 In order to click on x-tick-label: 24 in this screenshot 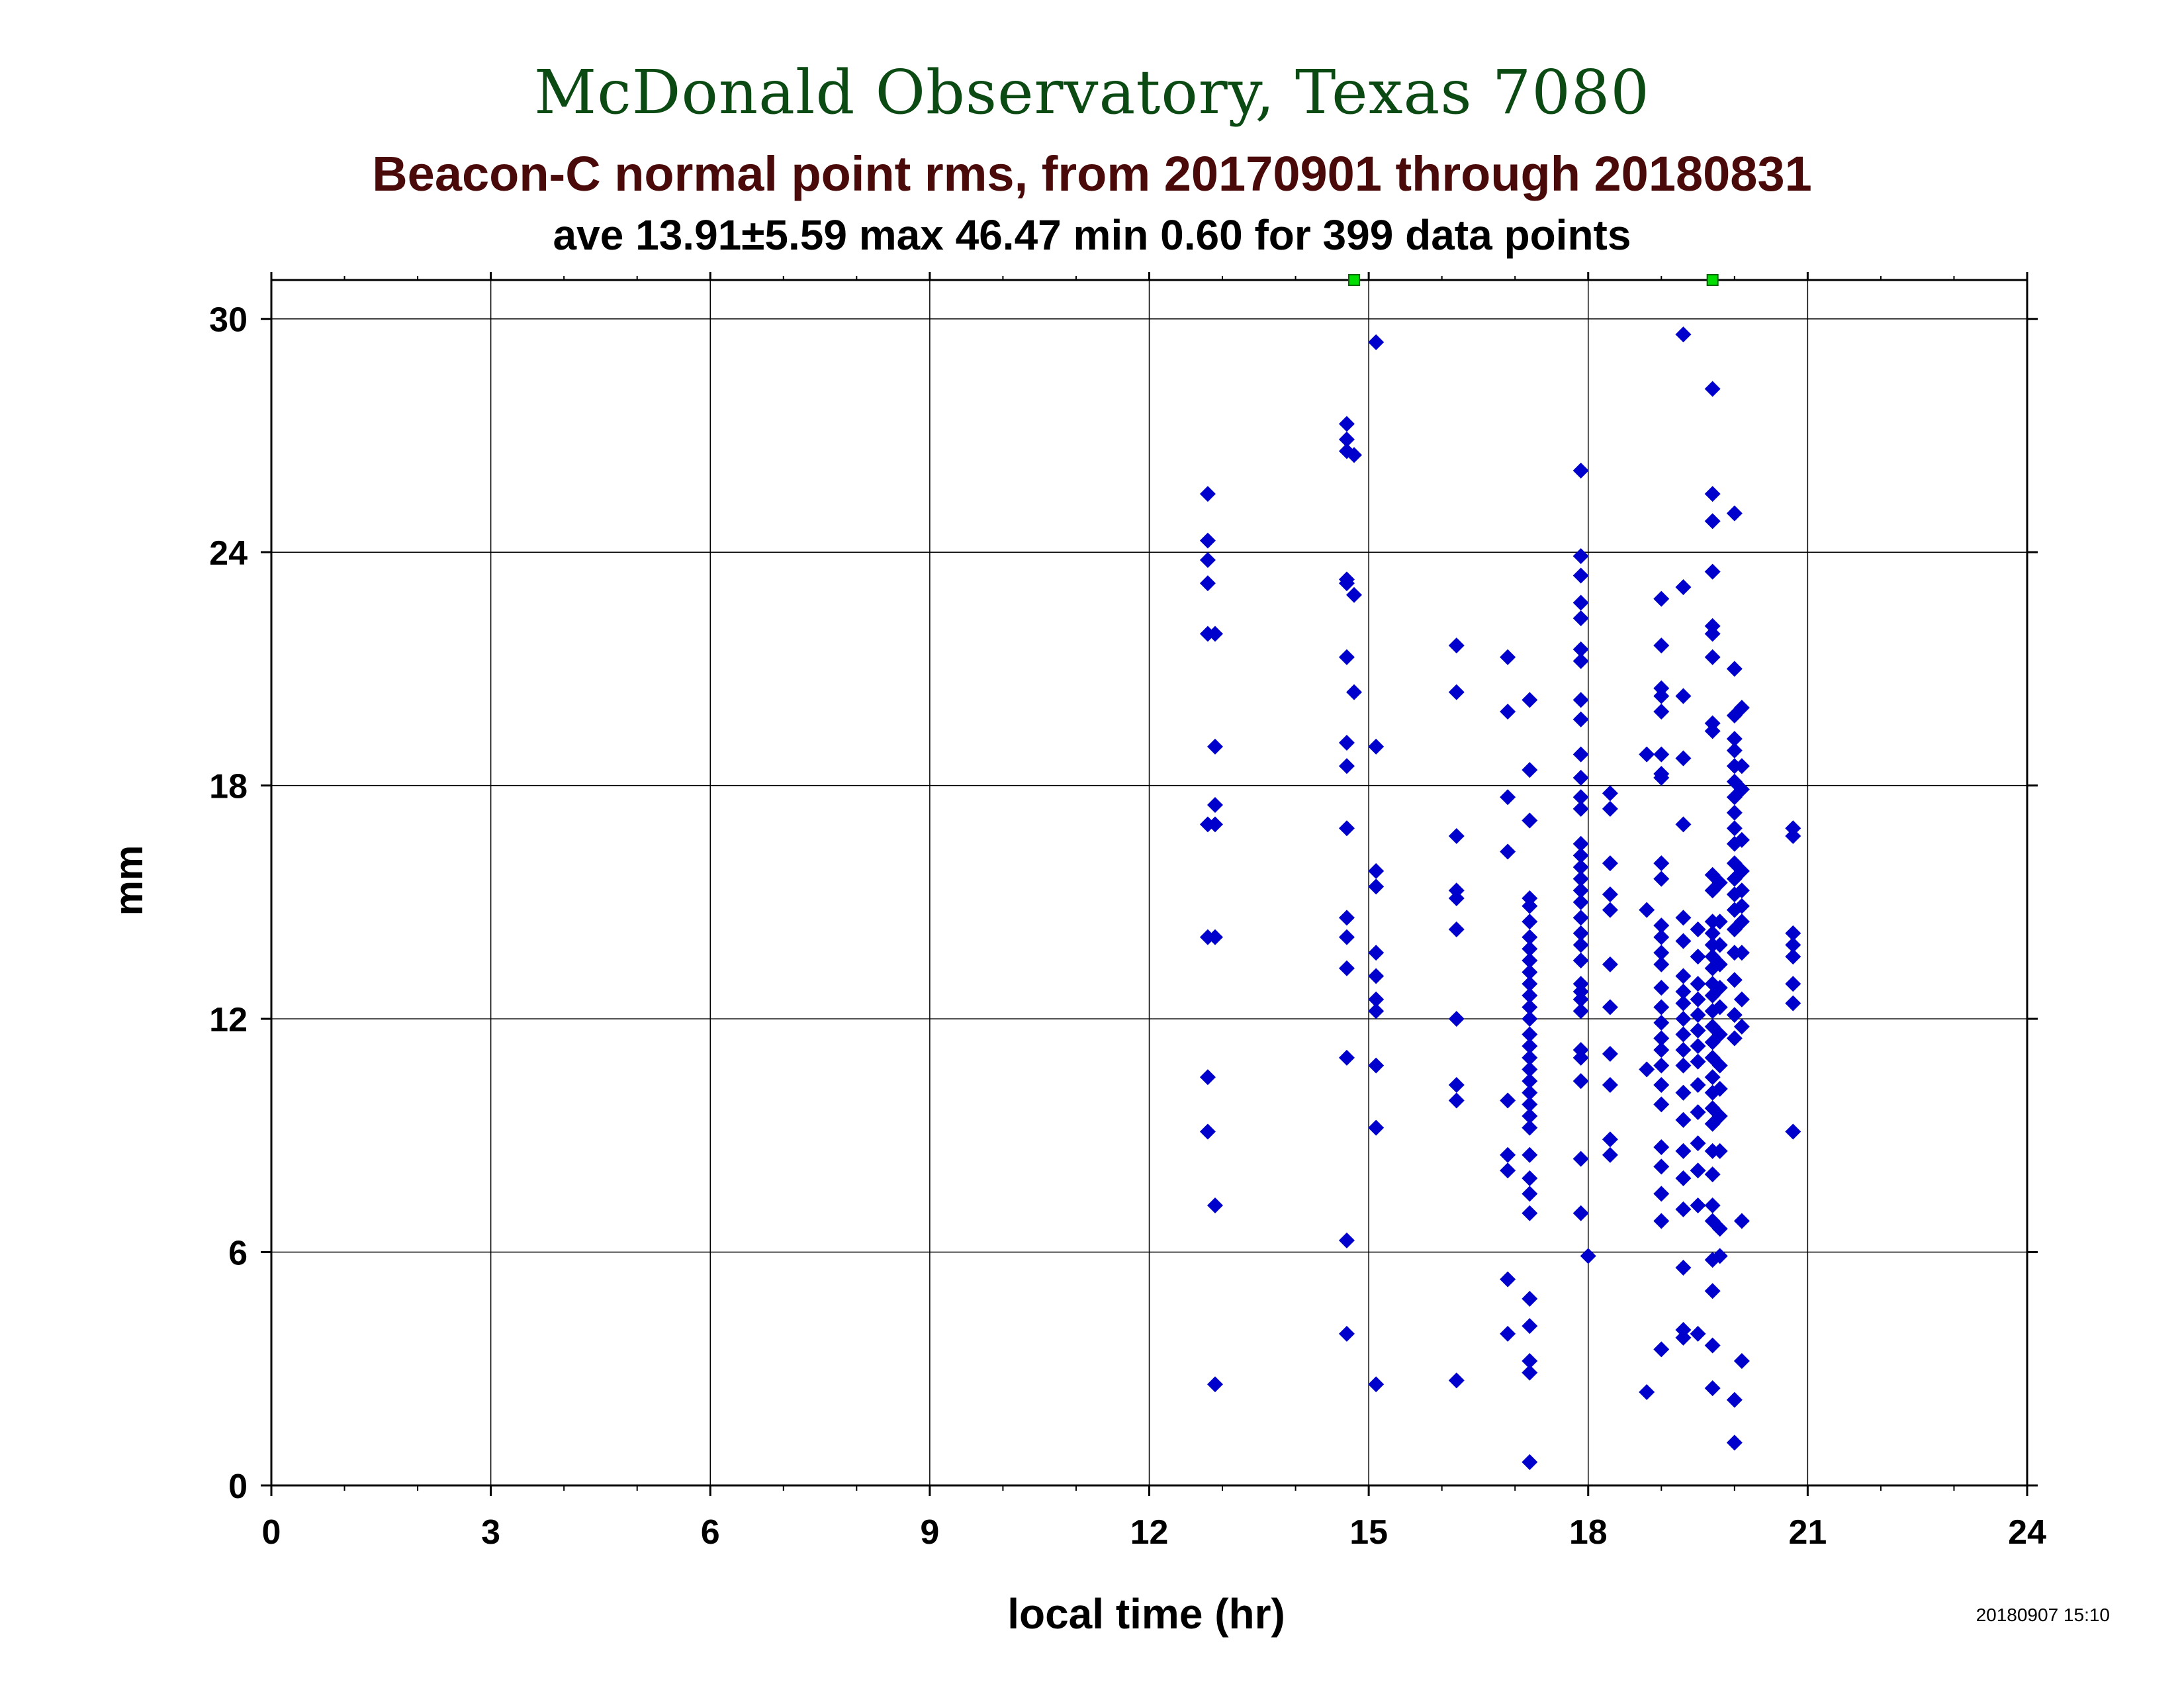, I will do `click(2027, 1532)`.